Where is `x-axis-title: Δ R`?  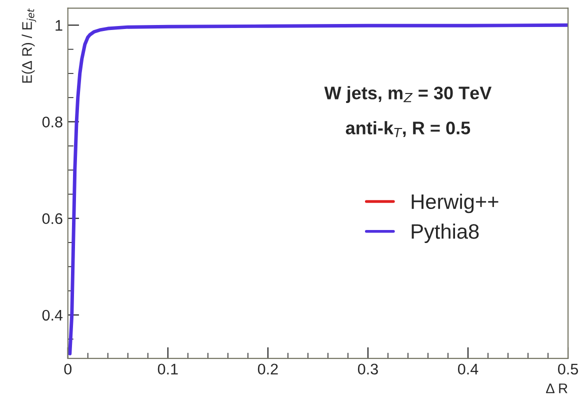
x-axis-title: Δ R is located at coordinates (557, 389).